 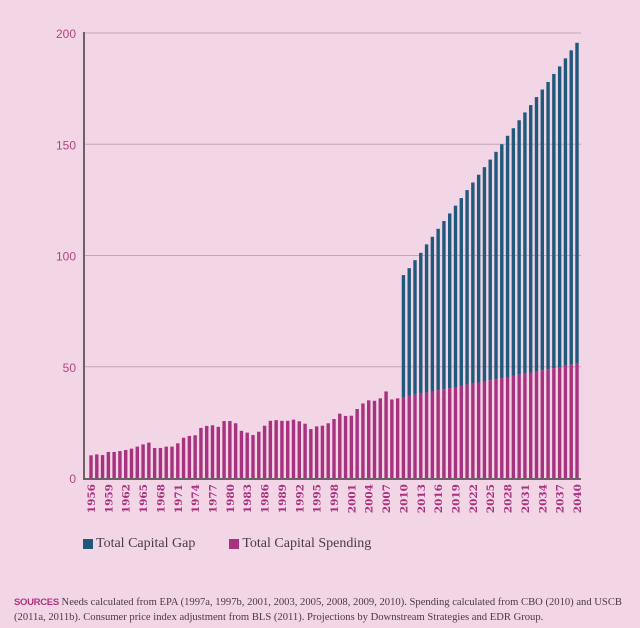 I want to click on bar-spending-2037, so click(x=559, y=422).